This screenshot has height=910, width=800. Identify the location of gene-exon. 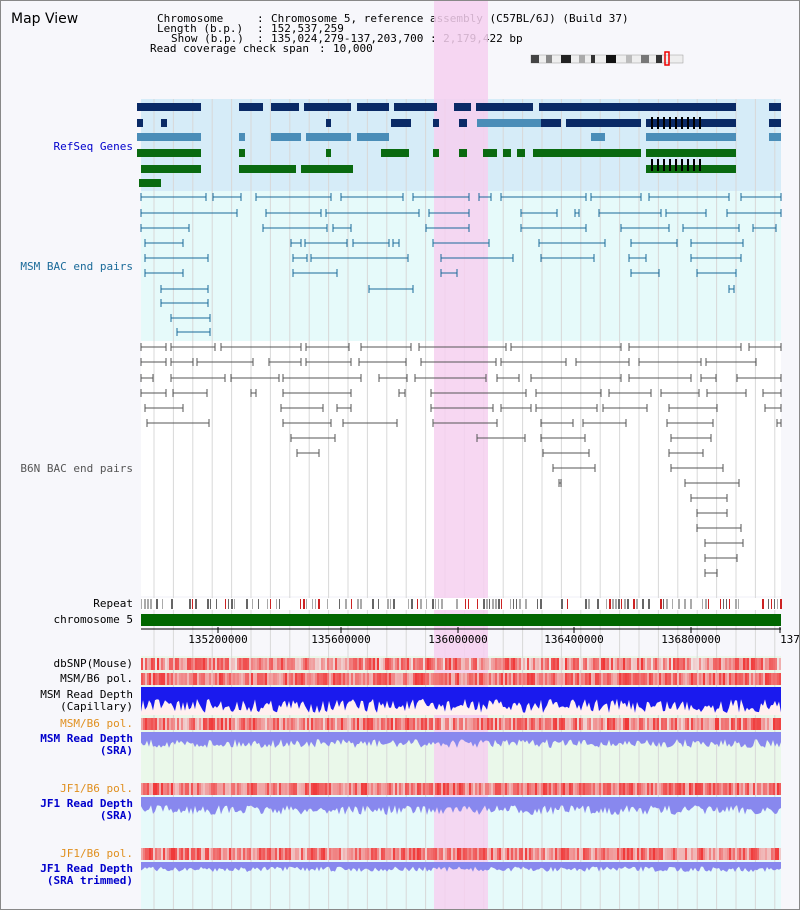
(373, 107).